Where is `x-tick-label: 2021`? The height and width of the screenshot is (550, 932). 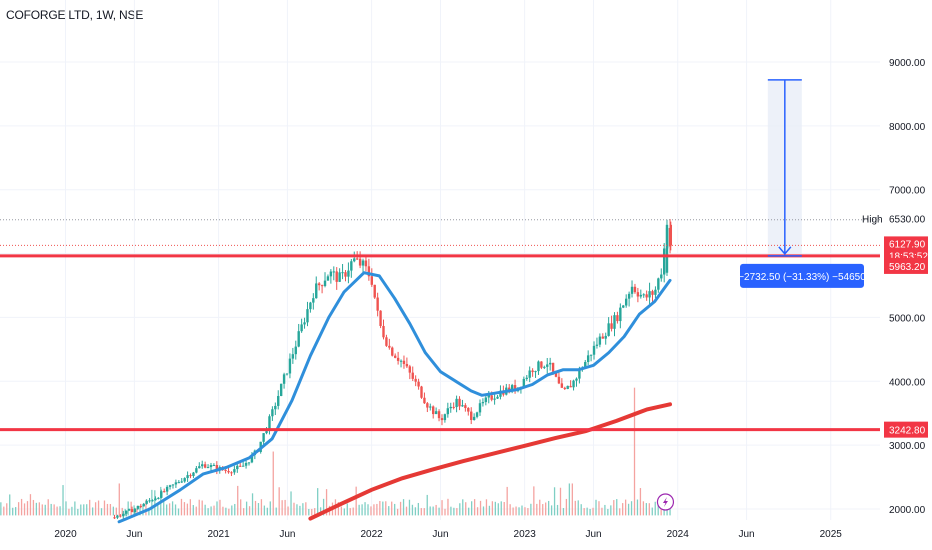 x-tick-label: 2021 is located at coordinates (218, 534).